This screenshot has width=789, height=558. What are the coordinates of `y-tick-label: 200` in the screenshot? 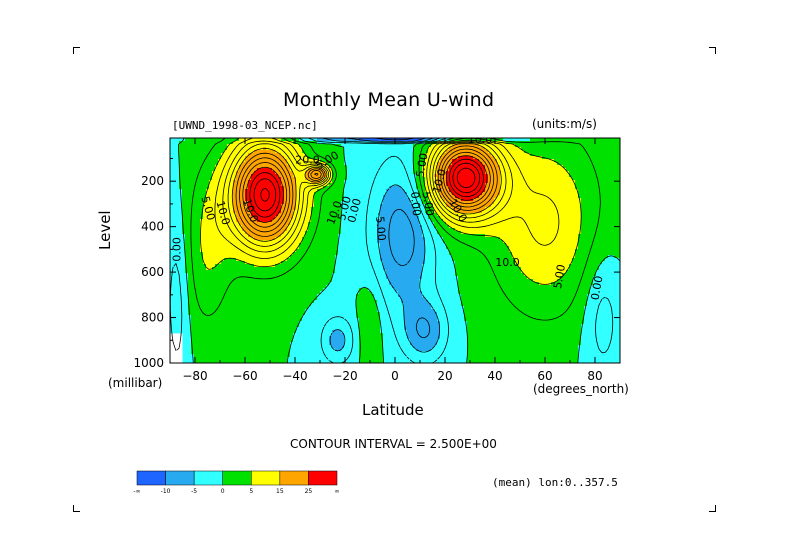 It's located at (152, 181).